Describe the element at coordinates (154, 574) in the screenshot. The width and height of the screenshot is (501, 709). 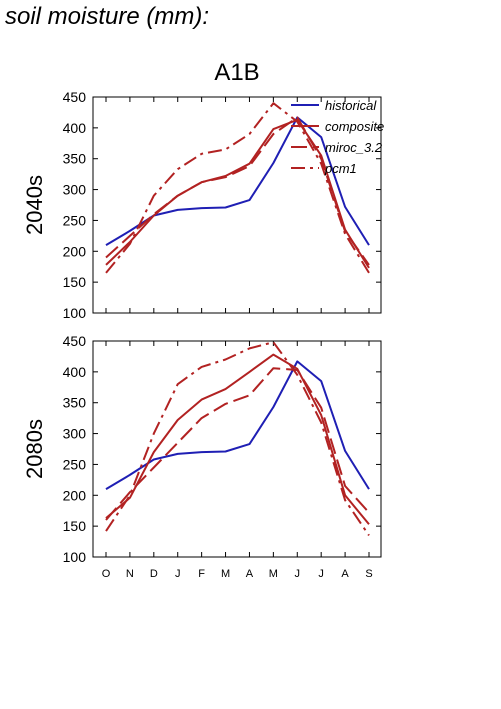
I see `x-tick-label: D` at that location.